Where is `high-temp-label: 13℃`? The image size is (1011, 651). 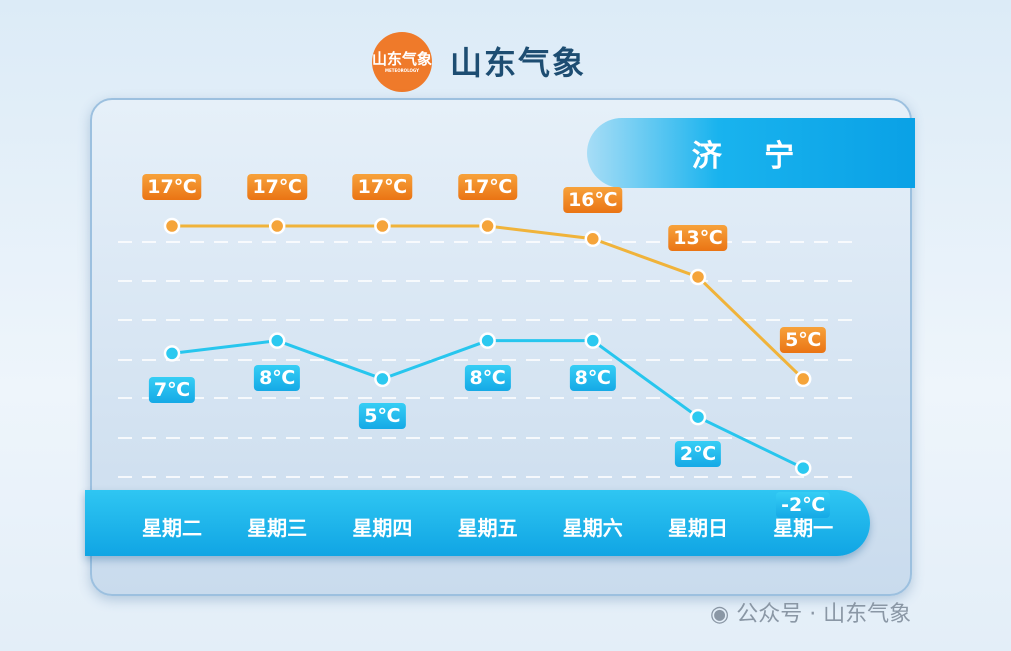 high-temp-label: 13℃ is located at coordinates (698, 237).